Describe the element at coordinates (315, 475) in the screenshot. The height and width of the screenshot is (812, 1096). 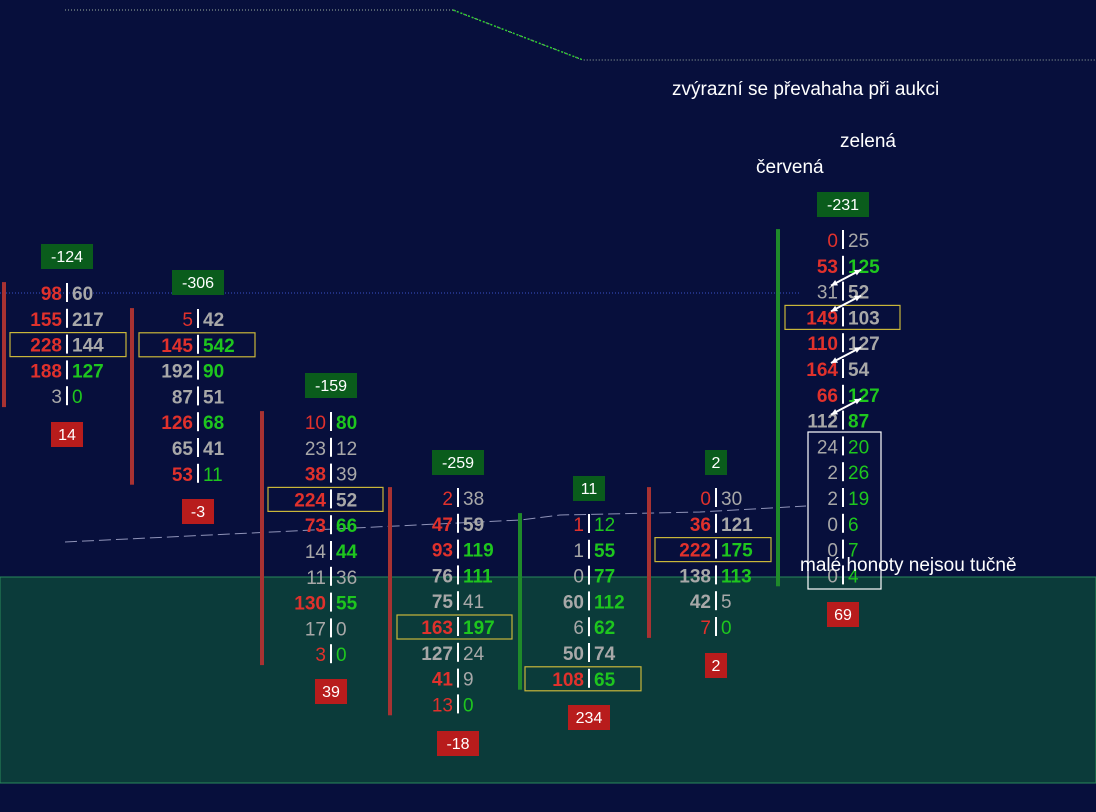
I see `bid-volume: 38` at that location.